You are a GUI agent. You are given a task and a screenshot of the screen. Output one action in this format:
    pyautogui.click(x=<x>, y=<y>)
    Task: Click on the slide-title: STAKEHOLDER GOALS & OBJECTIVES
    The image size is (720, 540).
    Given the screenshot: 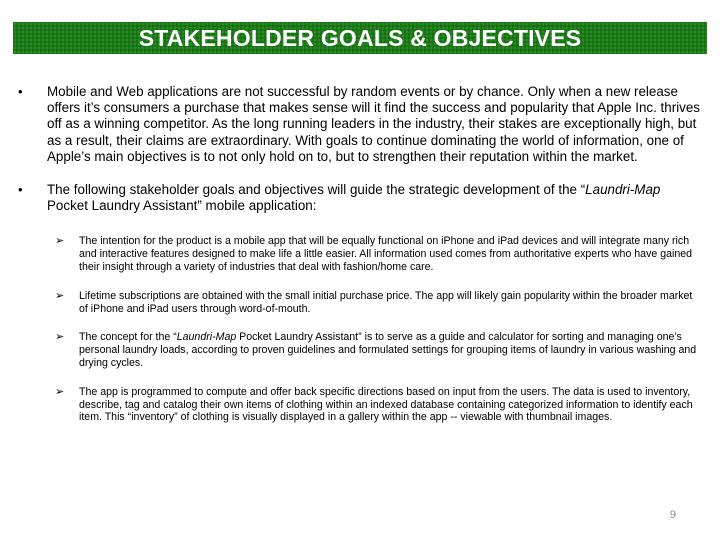 What is the action you would take?
    pyautogui.click(x=360, y=37)
    